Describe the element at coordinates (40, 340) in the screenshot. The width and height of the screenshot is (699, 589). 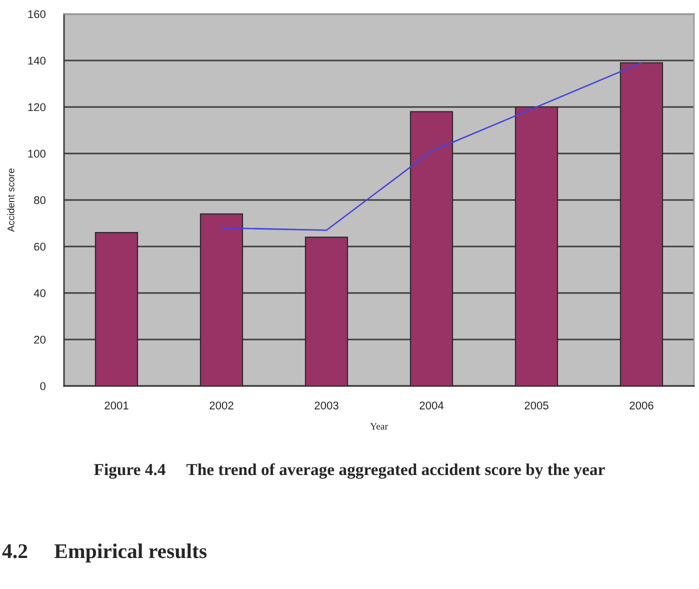
I see `y-tick-label: 20` at that location.